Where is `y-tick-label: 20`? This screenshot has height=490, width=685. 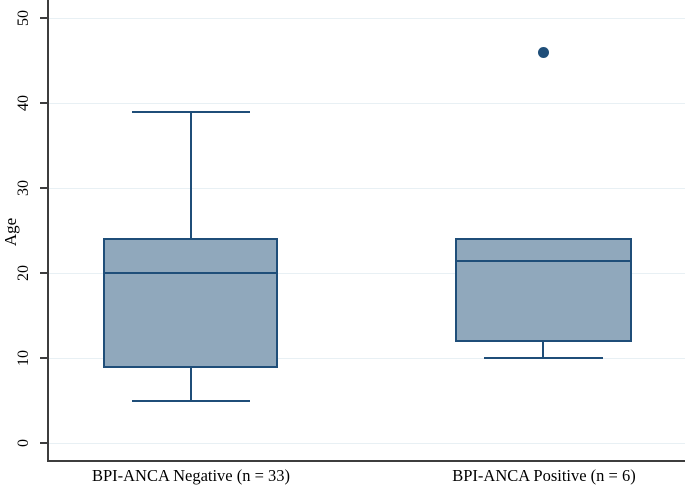 y-tick-label: 20 is located at coordinates (23, 273).